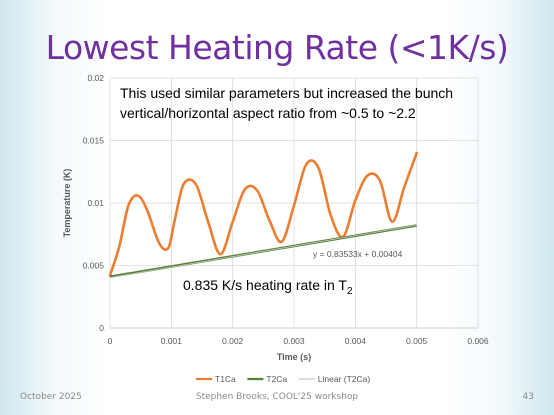 The height and width of the screenshot is (415, 554). I want to click on legend-item: Linear (T2Ca), so click(334, 379).